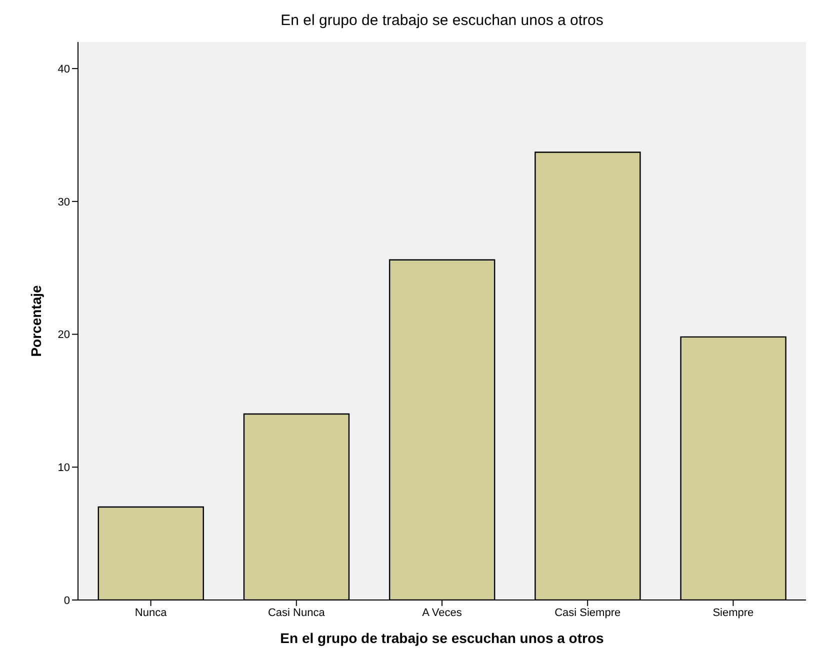  I want to click on y-tick-label: 0, so click(67, 600).